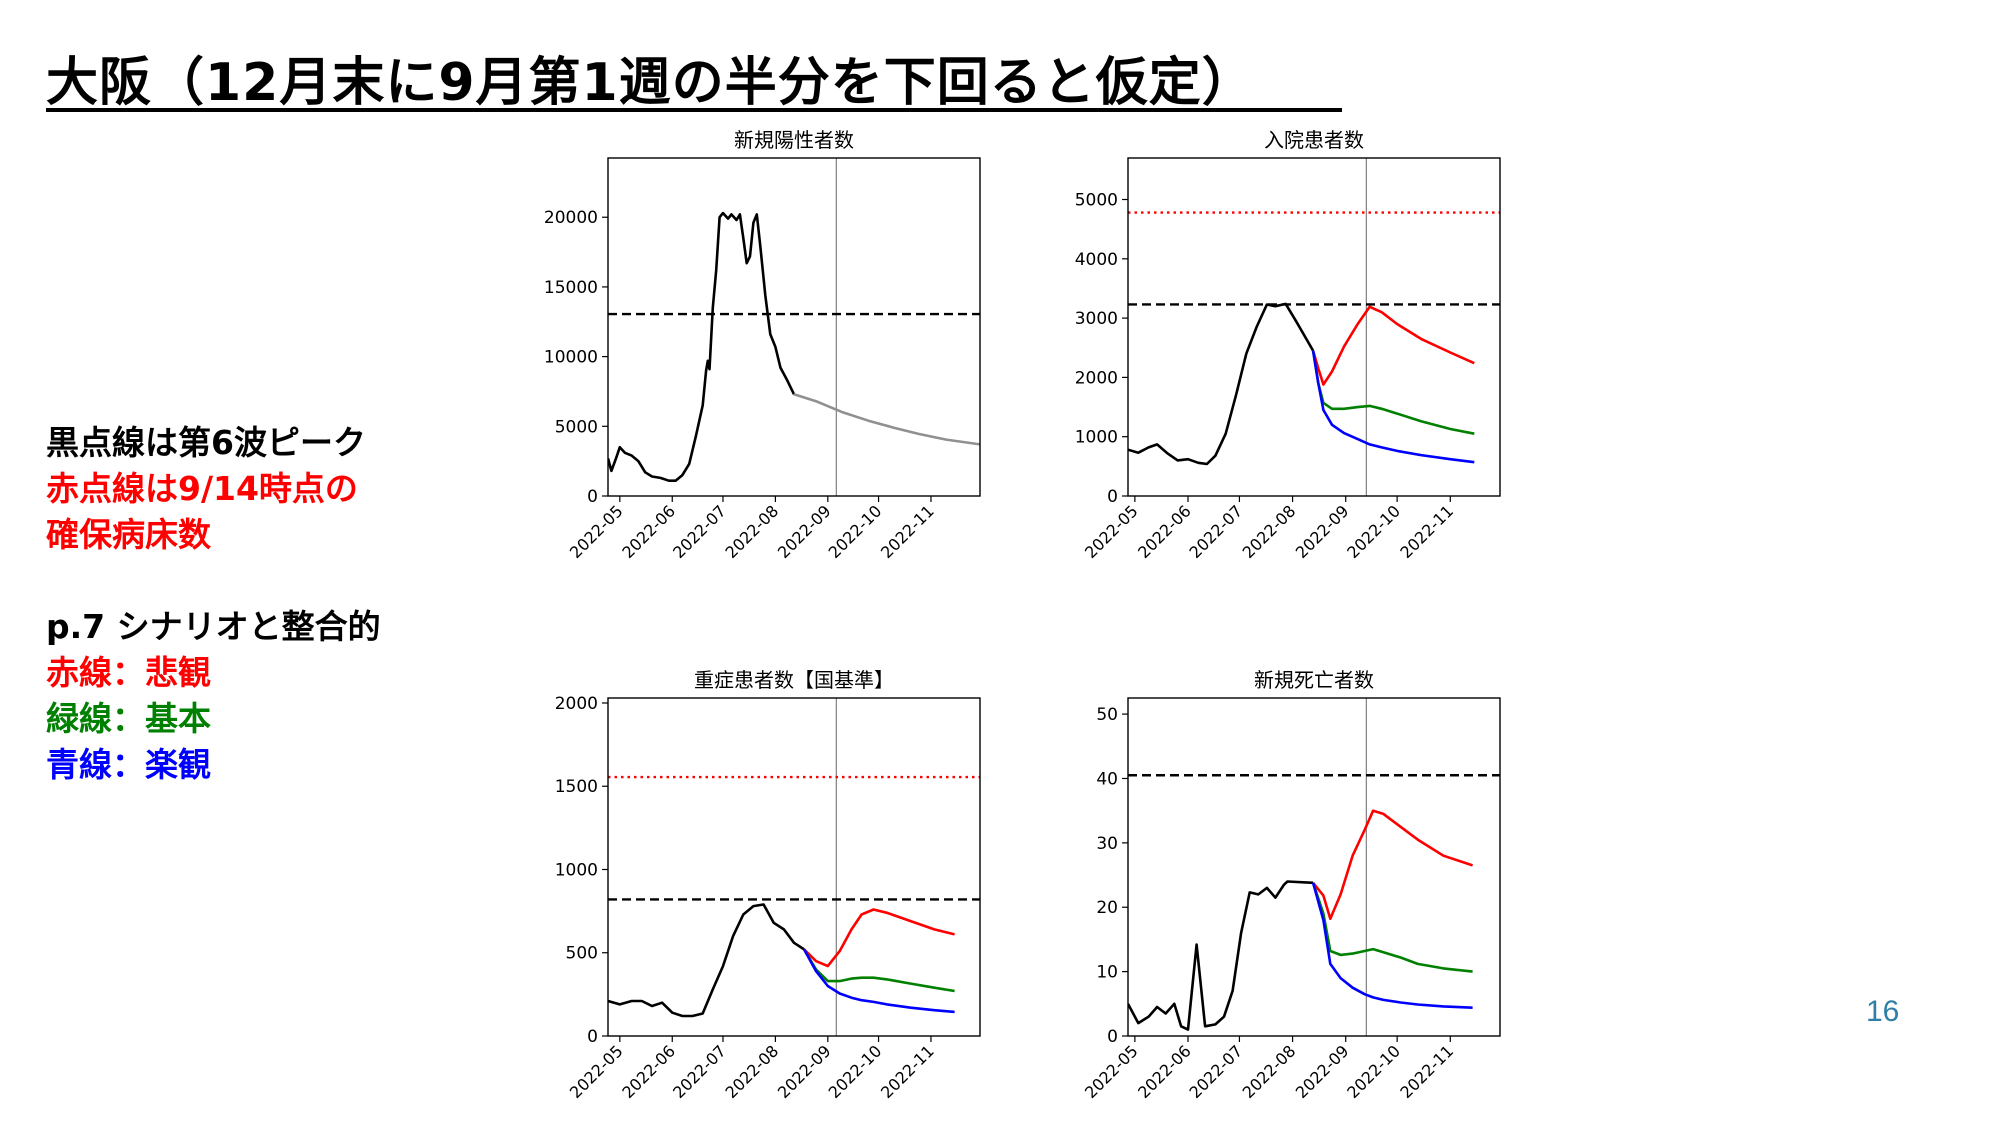 This screenshot has width=2000, height=1125. I want to click on y-tick-label: 40, so click(1107, 779).